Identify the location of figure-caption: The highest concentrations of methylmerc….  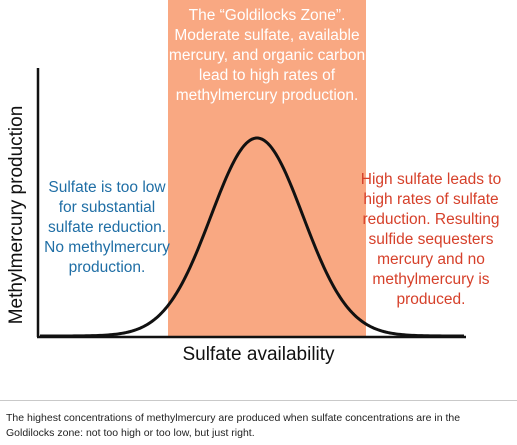
(233, 425).